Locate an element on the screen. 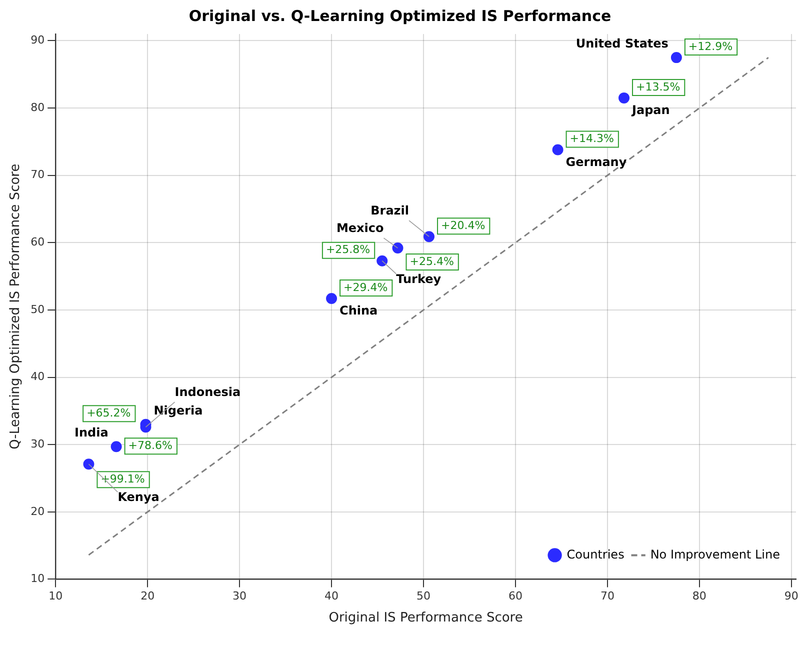 The height and width of the screenshot is (664, 802). x-axis-title: Original IS Performance Score is located at coordinates (425, 618).